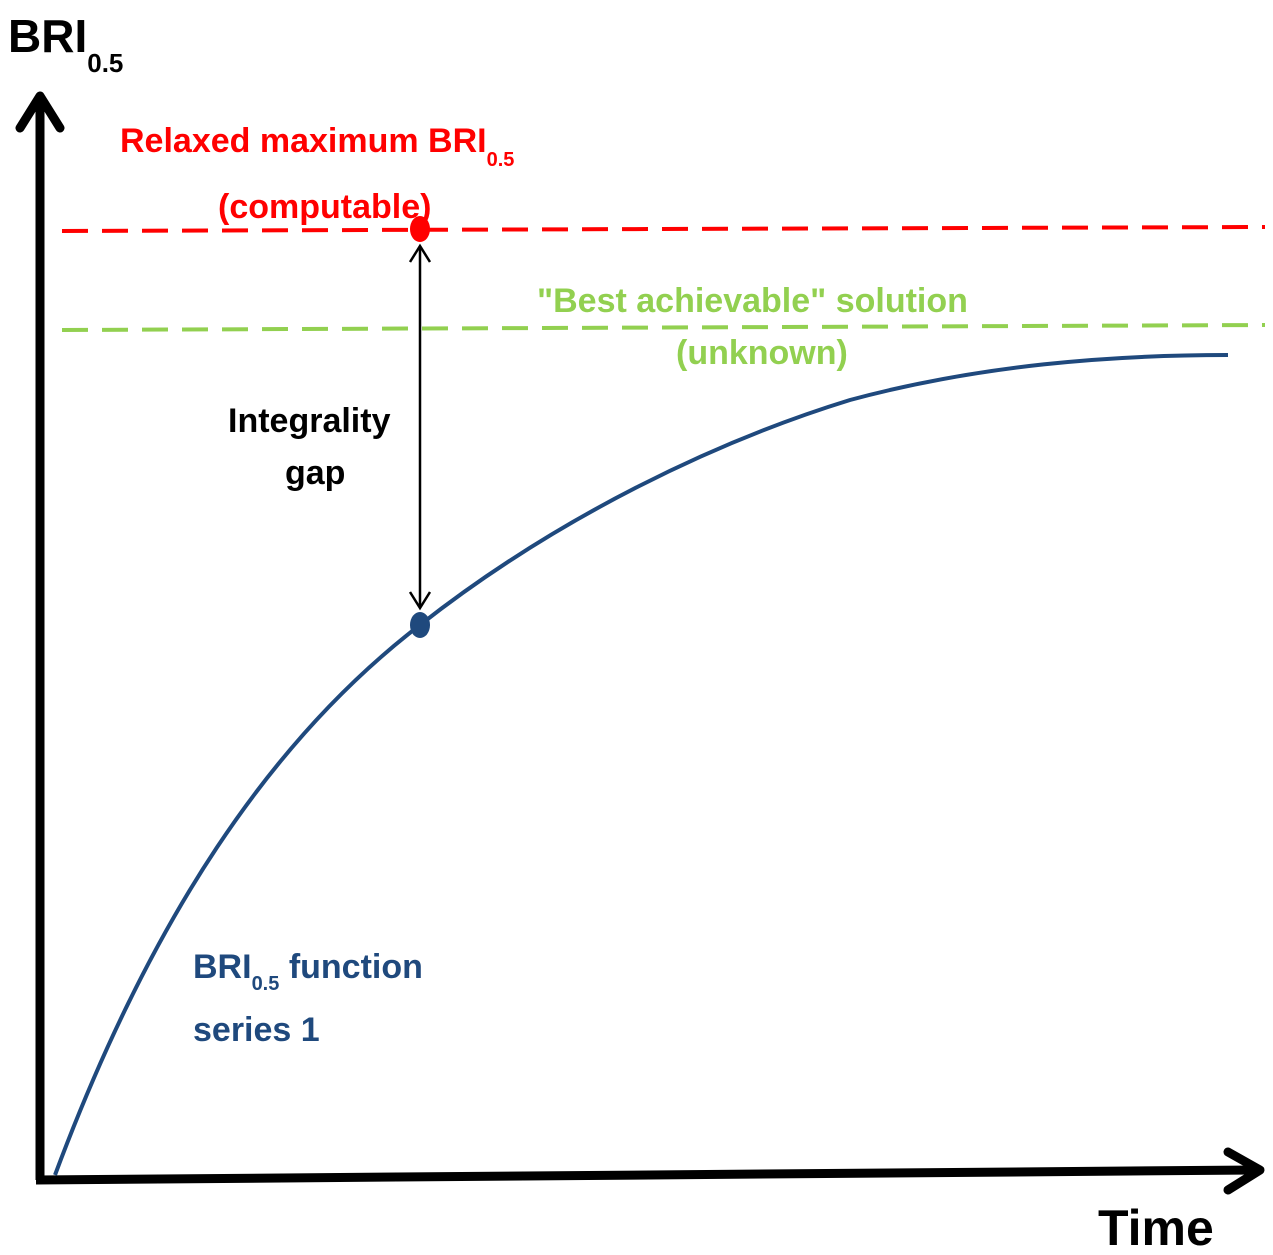 The height and width of the screenshot is (1255, 1273). Describe the element at coordinates (645, 1175) in the screenshot. I see `x-axis` at that location.